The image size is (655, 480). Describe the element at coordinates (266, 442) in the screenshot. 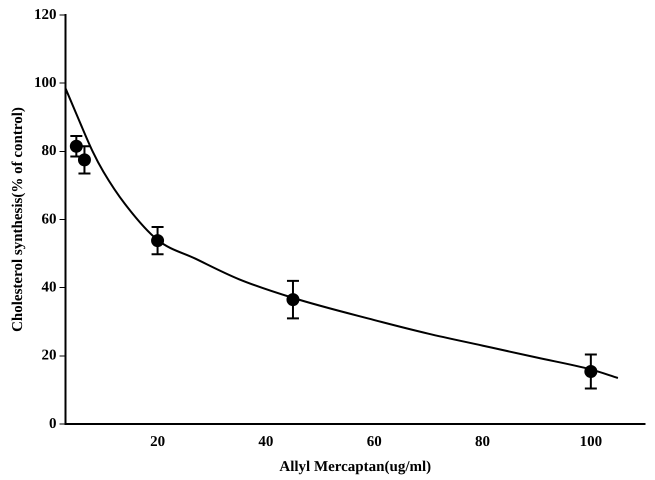

I see `x-tick-label: 40` at that location.